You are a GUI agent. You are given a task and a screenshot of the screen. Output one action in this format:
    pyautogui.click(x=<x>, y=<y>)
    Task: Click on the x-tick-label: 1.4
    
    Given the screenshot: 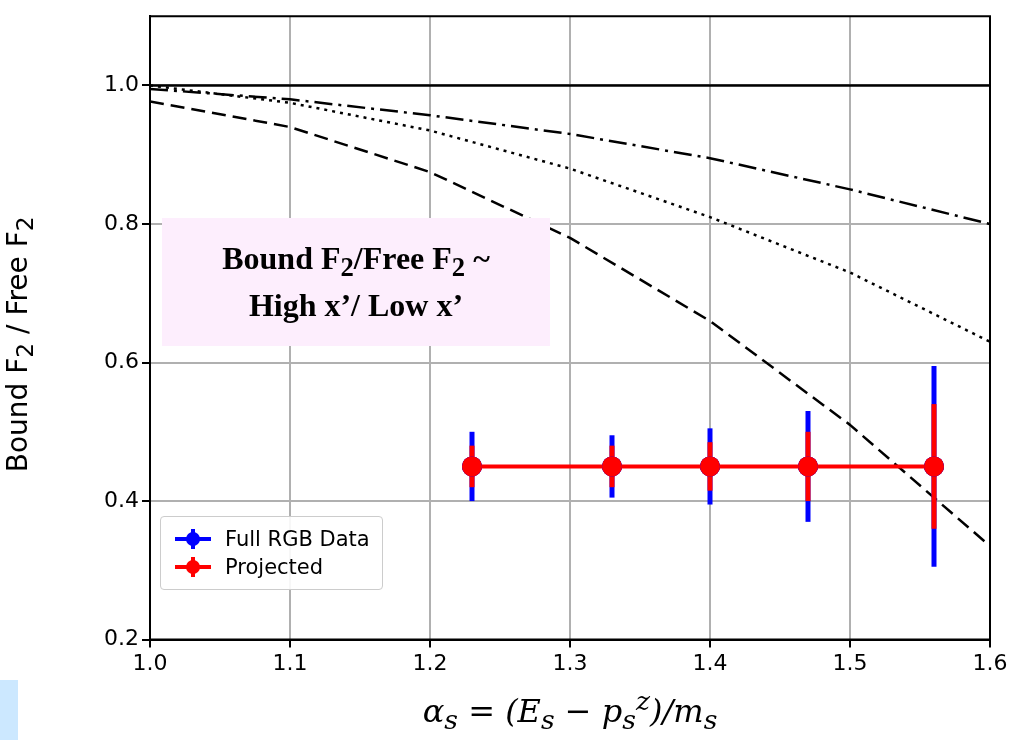 What is the action you would take?
    pyautogui.click(x=710, y=662)
    